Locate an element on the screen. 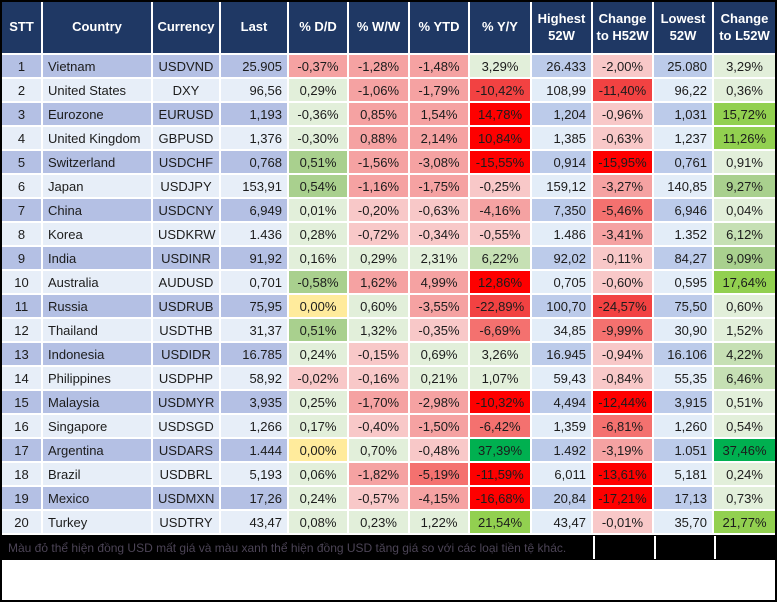  cell-ytd: -1,79% is located at coordinates (439, 90).